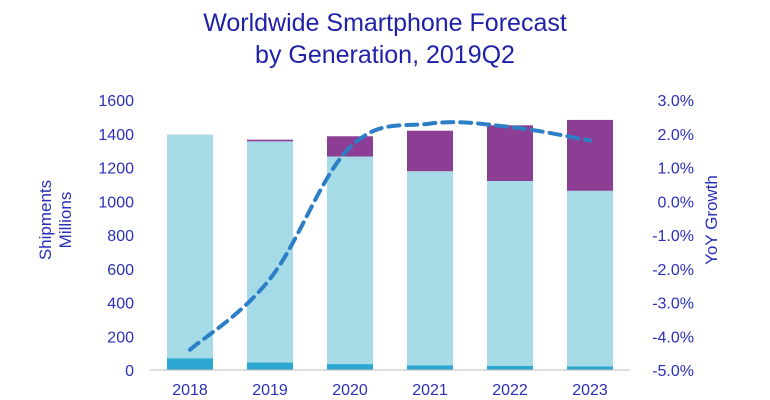 The height and width of the screenshot is (400, 770). What do you see at coordinates (120, 270) in the screenshot?
I see `y-tick-label: 600` at bounding box center [120, 270].